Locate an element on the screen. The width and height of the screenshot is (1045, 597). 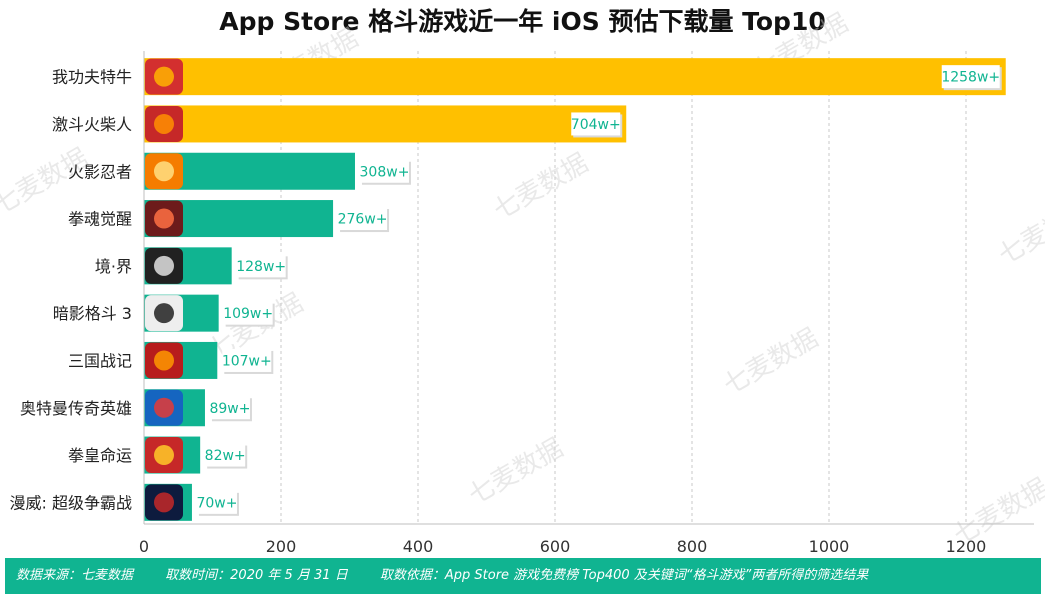
data-label: 276w+ is located at coordinates (364, 220).